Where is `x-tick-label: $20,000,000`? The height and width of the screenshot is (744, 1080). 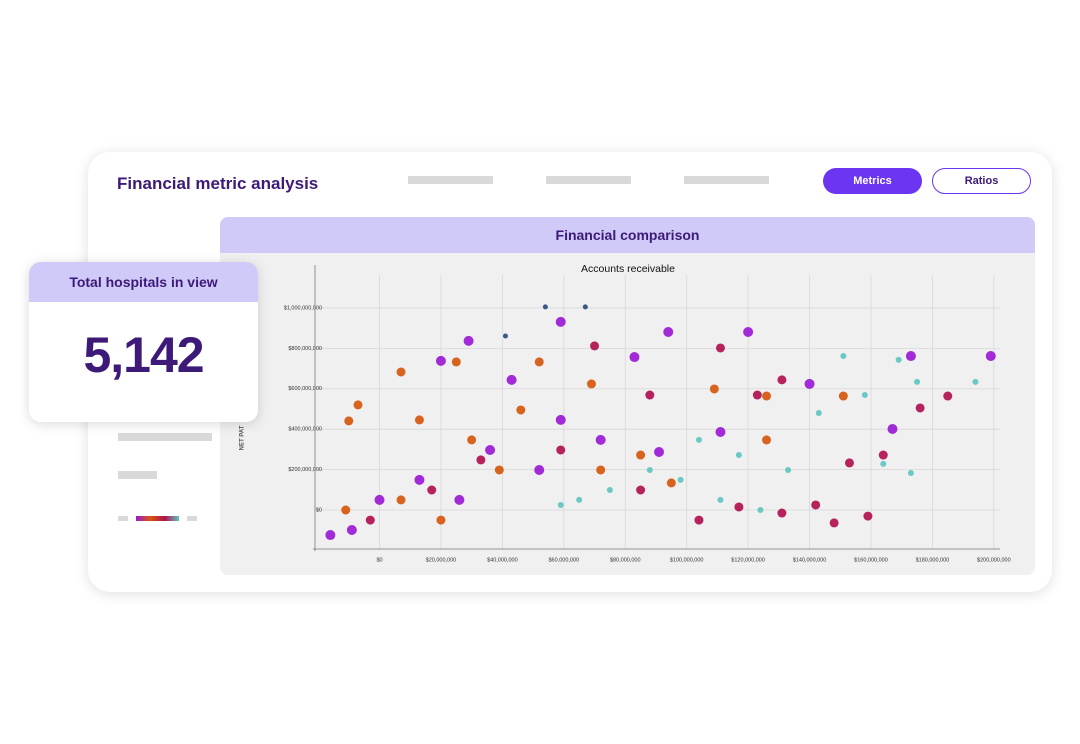 x-tick-label: $20,000,000 is located at coordinates (441, 560).